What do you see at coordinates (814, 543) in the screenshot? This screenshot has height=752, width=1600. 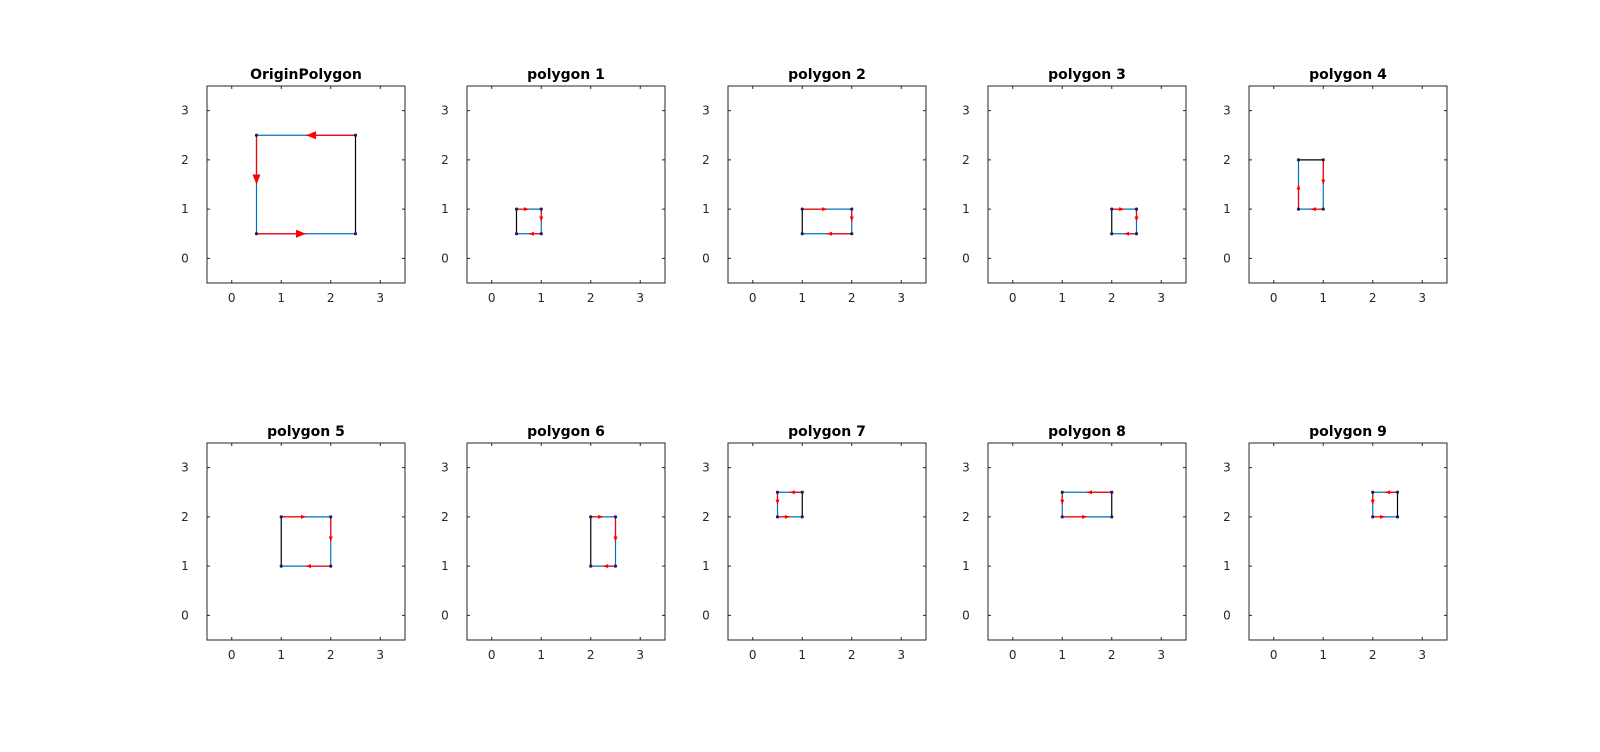 I see `subplot-7: 0 1 2 3 0 1 2 3 polygon 7` at bounding box center [814, 543].